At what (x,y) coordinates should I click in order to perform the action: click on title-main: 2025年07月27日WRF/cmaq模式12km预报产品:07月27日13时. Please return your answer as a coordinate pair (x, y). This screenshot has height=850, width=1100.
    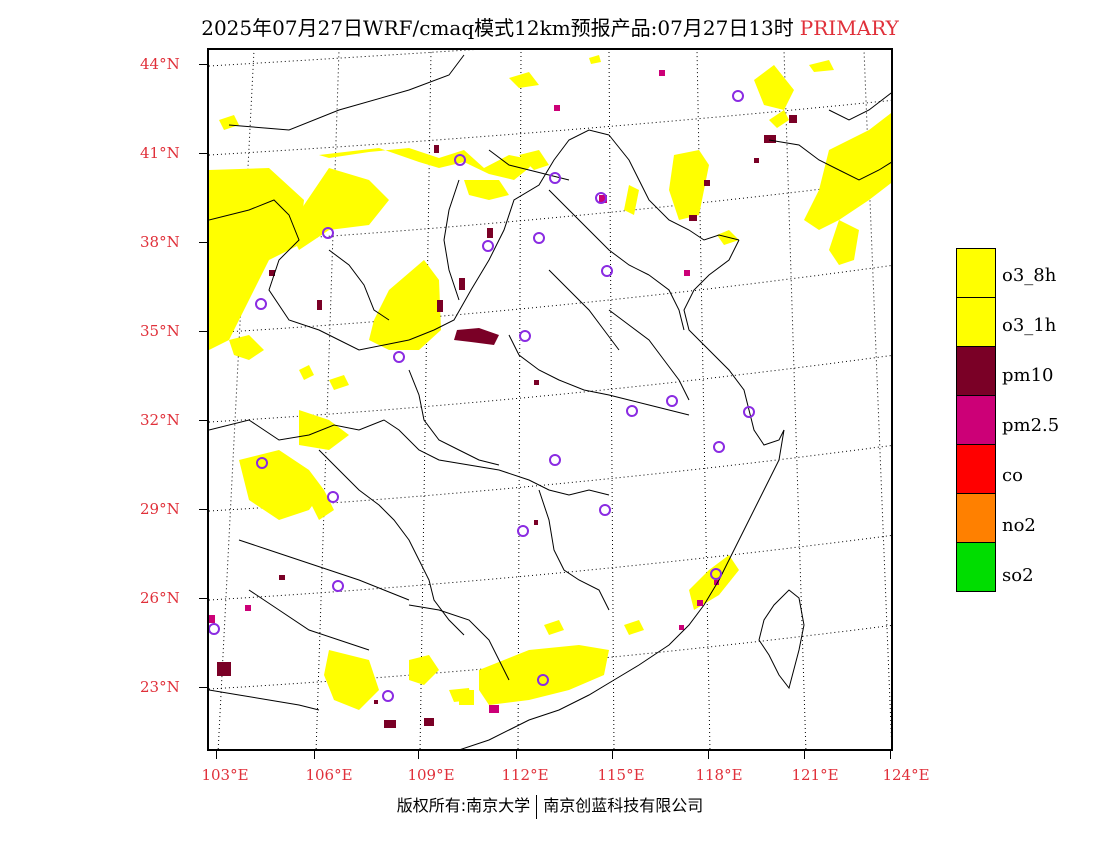
    Looking at the image, I should click on (497, 28).